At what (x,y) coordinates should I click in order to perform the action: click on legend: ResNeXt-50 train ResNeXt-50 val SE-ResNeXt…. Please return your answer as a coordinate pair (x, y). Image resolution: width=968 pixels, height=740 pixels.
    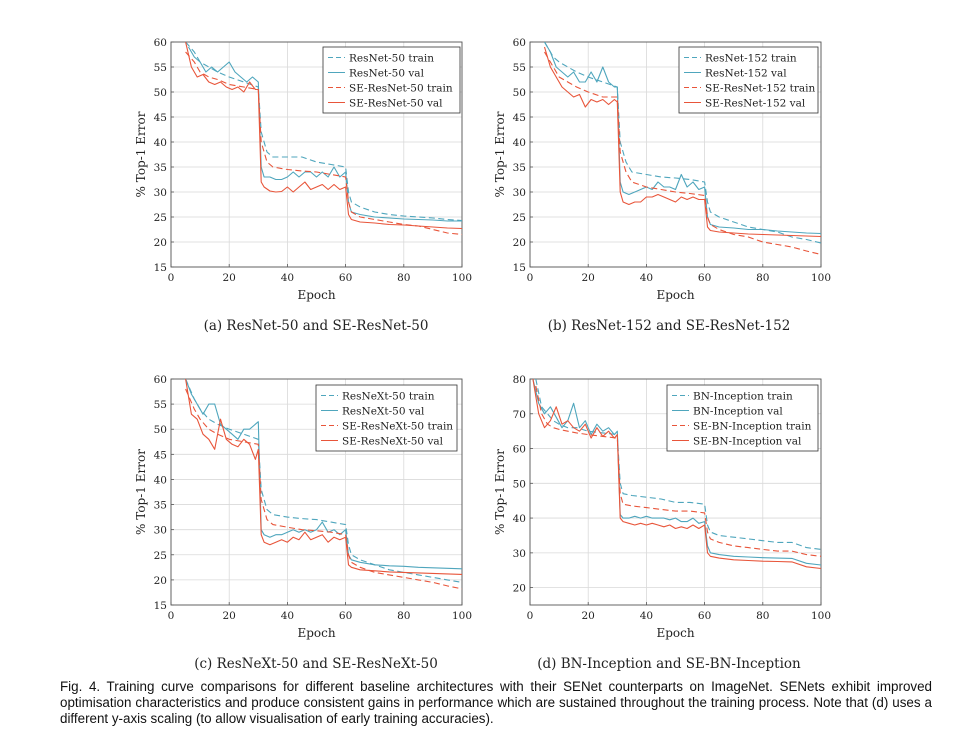
    Looking at the image, I should click on (386, 418).